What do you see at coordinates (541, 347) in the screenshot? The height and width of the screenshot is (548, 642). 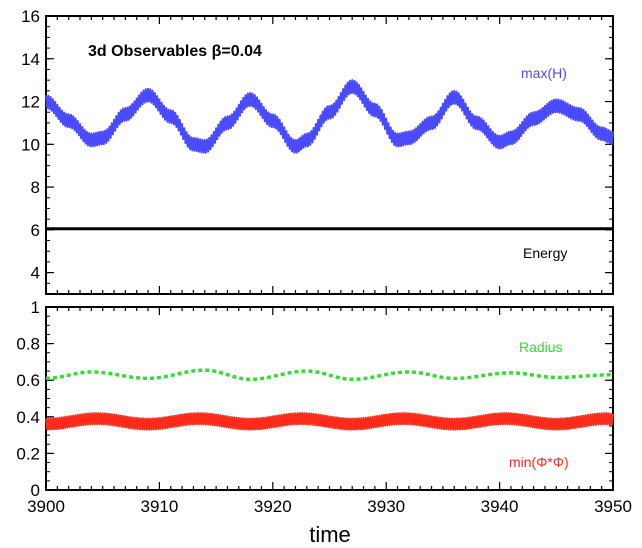 I see `series-label-radius: Radius` at bounding box center [541, 347].